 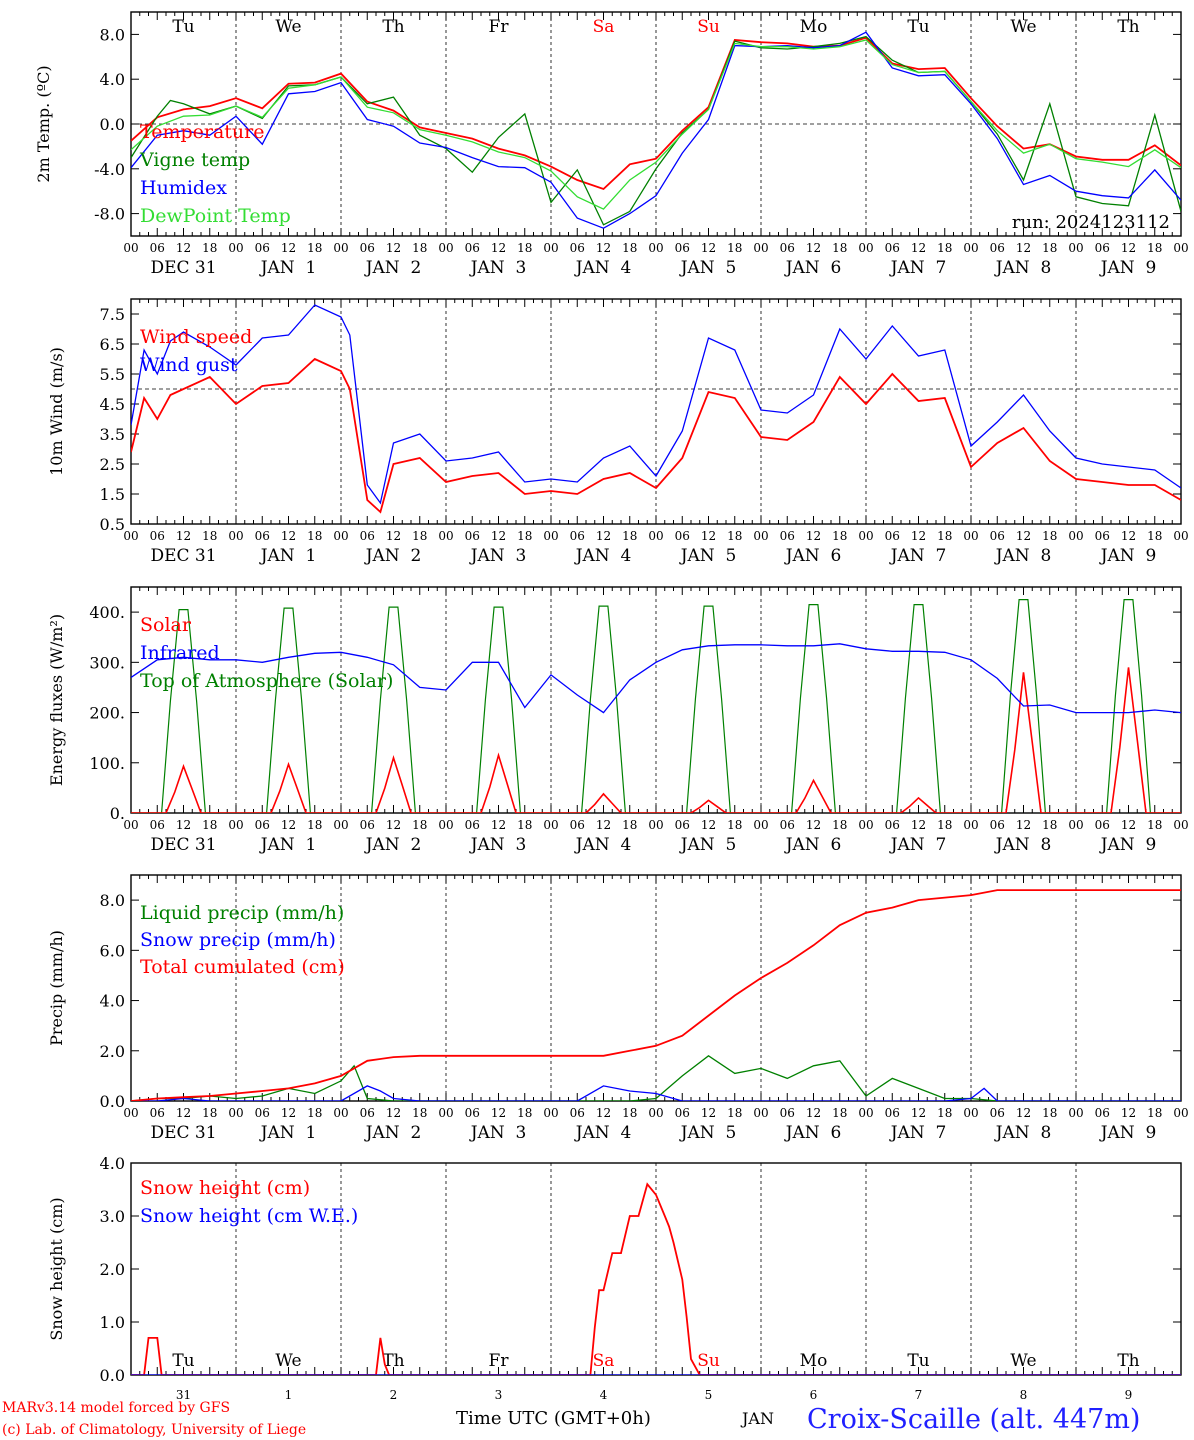 I want to click on y-tick-label: 1.0, so click(x=112, y=1322).